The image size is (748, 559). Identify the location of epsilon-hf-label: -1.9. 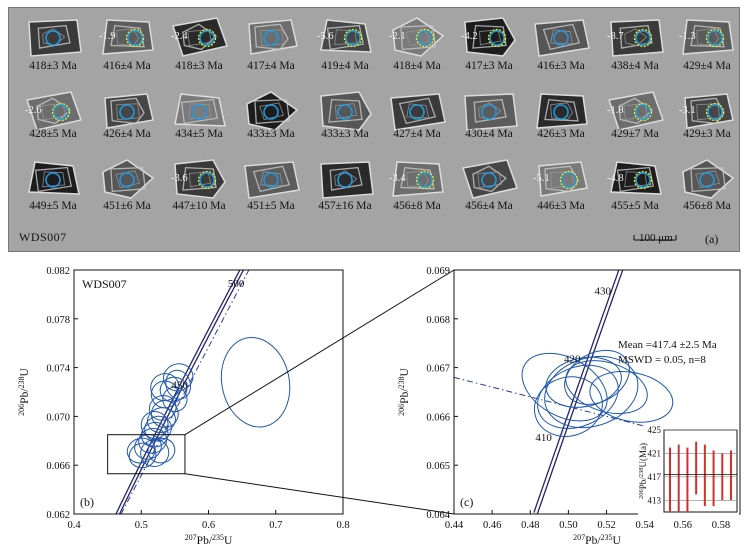
(107, 36).